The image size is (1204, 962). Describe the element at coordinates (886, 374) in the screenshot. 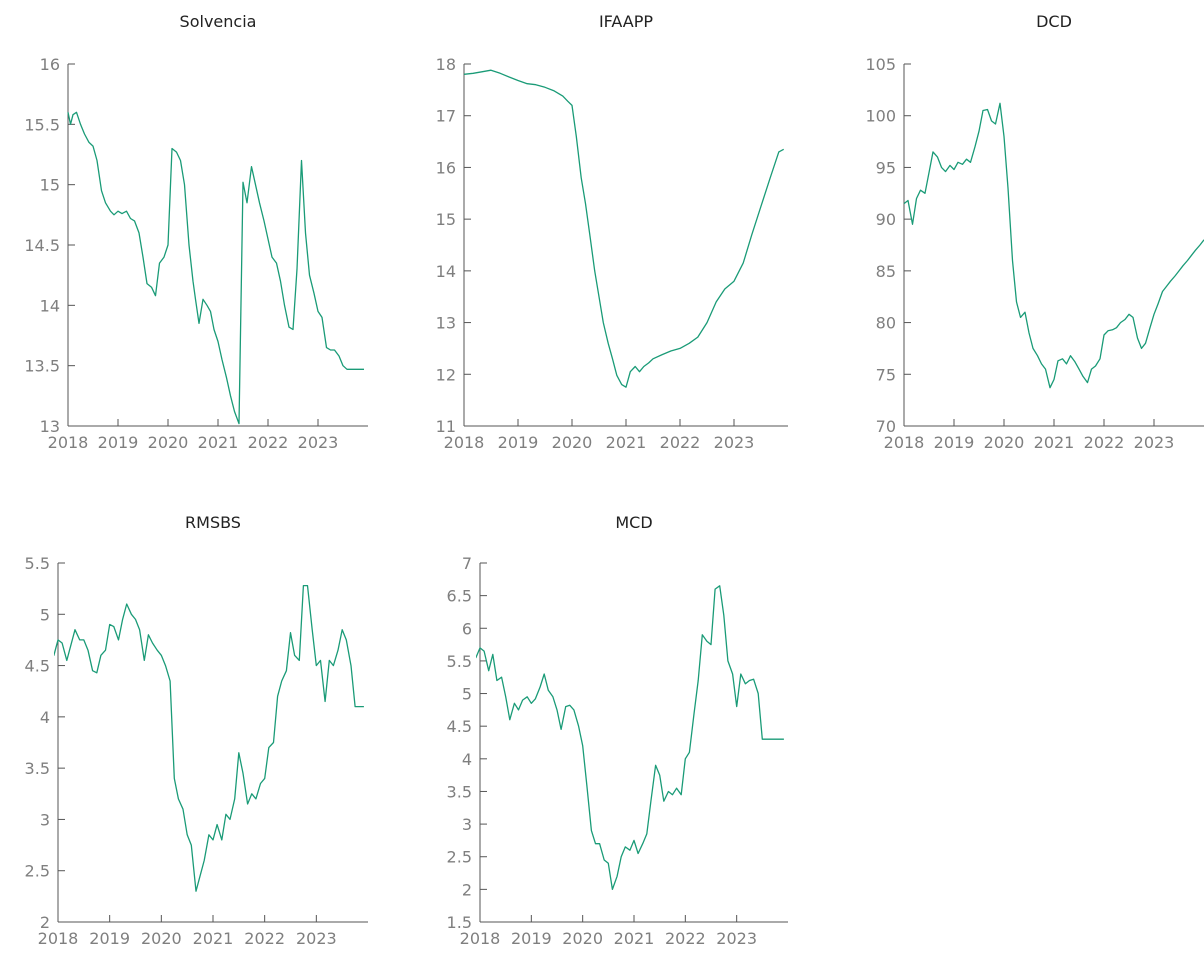

I see `y-tick-label: 75` at that location.